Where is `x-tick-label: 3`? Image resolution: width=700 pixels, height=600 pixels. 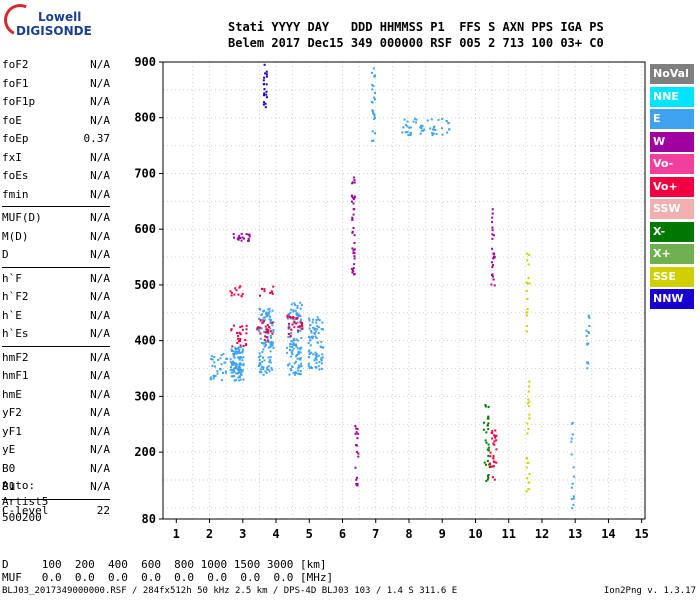 x-tick-label: 3 is located at coordinates (242, 534).